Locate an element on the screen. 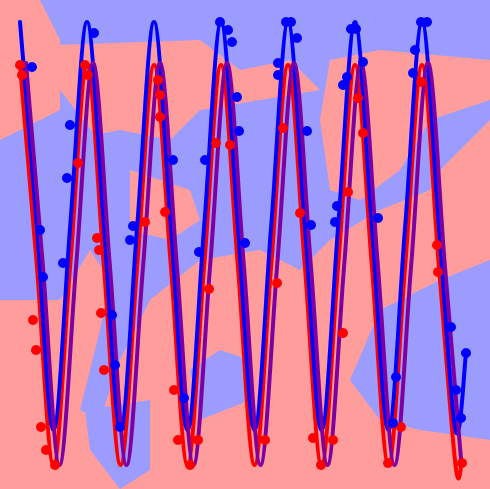  region-red is located at coordinates (187, 90).